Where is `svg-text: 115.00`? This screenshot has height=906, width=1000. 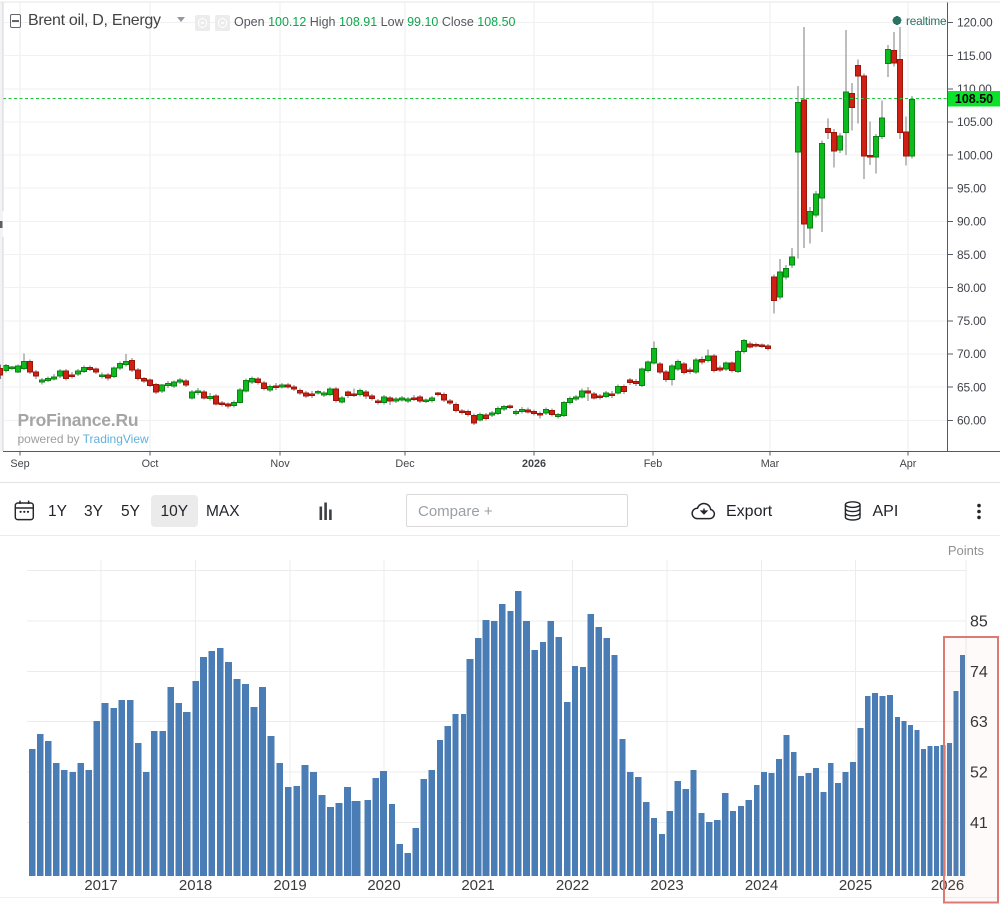 svg-text: 115.00 is located at coordinates (974, 56).